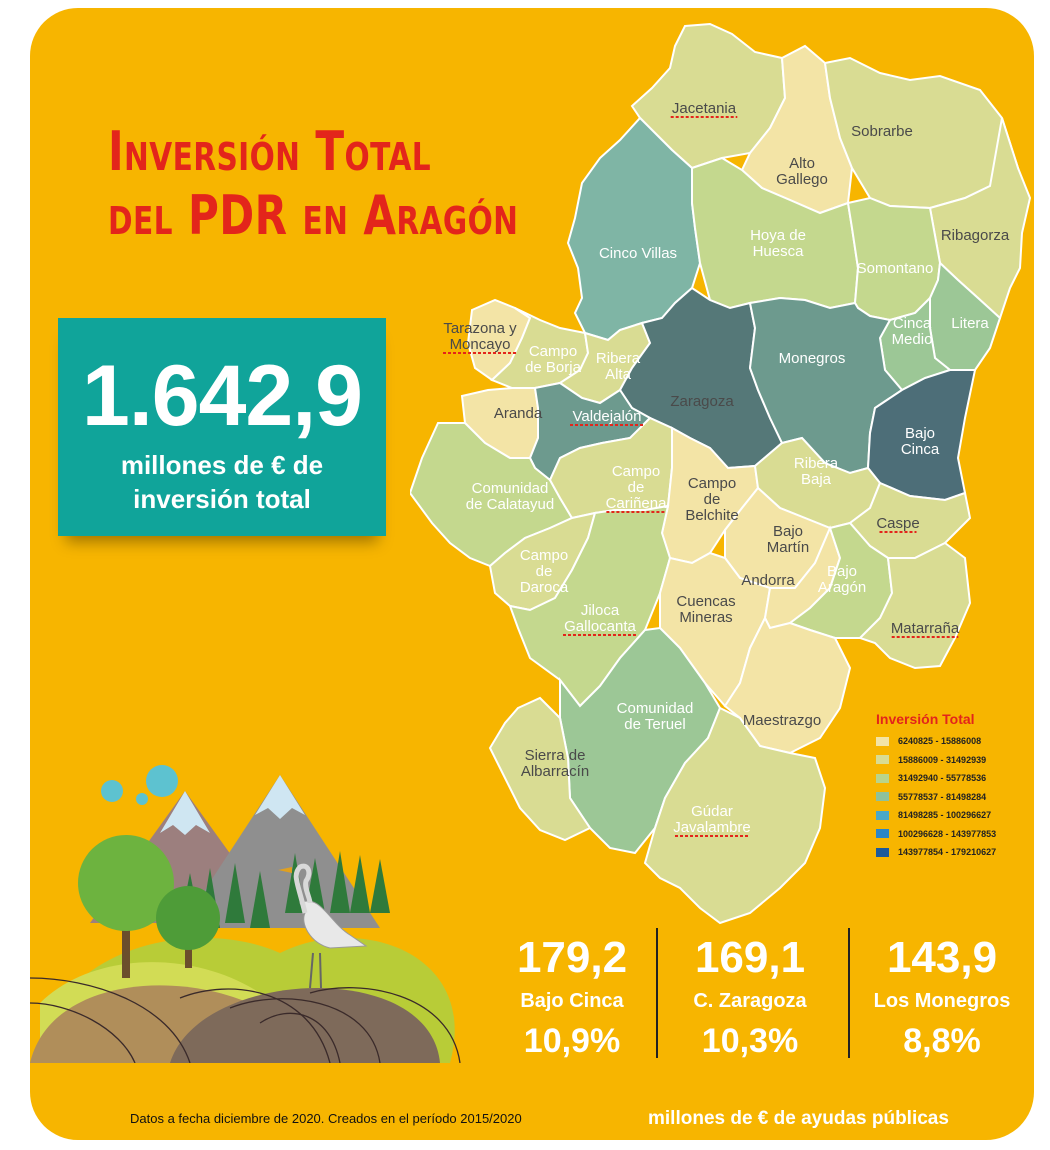 This screenshot has width=1050, height=1150. Describe the element at coordinates (788, 539) in the screenshot. I see `region-label-bajo-martin: Bajo Martín` at that location.